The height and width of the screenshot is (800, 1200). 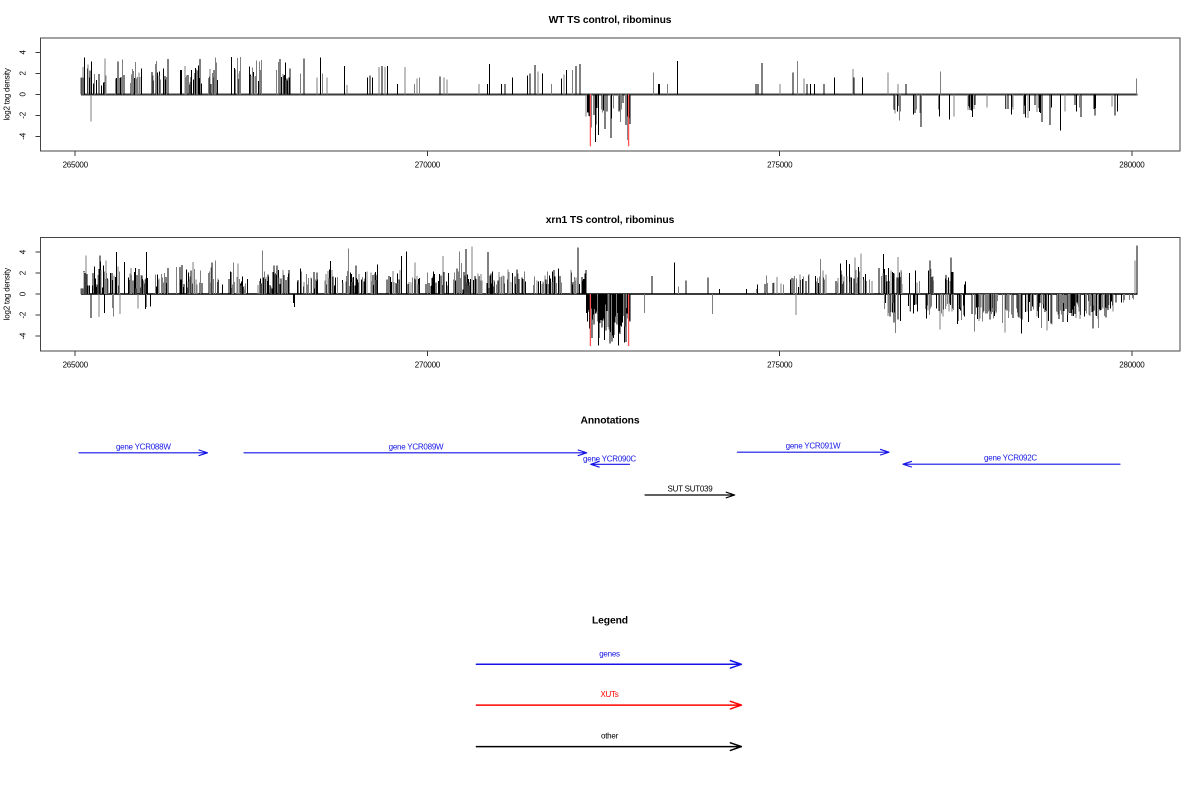 I want to click on svg-text: gene YCR090C, so click(x=609, y=459).